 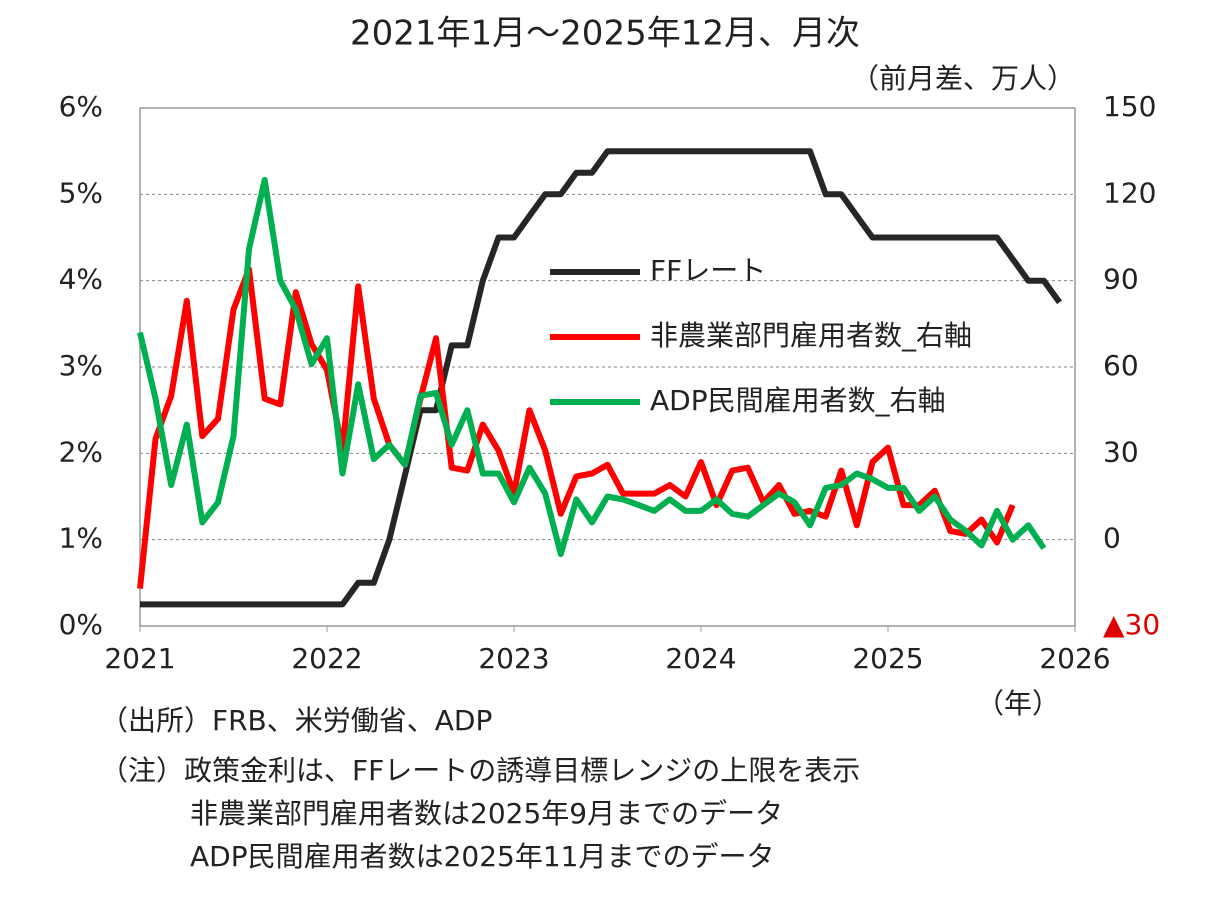 What do you see at coordinates (963, 78) in the screenshot?
I see `y2-axis-label: （前月差、万人）` at bounding box center [963, 78].